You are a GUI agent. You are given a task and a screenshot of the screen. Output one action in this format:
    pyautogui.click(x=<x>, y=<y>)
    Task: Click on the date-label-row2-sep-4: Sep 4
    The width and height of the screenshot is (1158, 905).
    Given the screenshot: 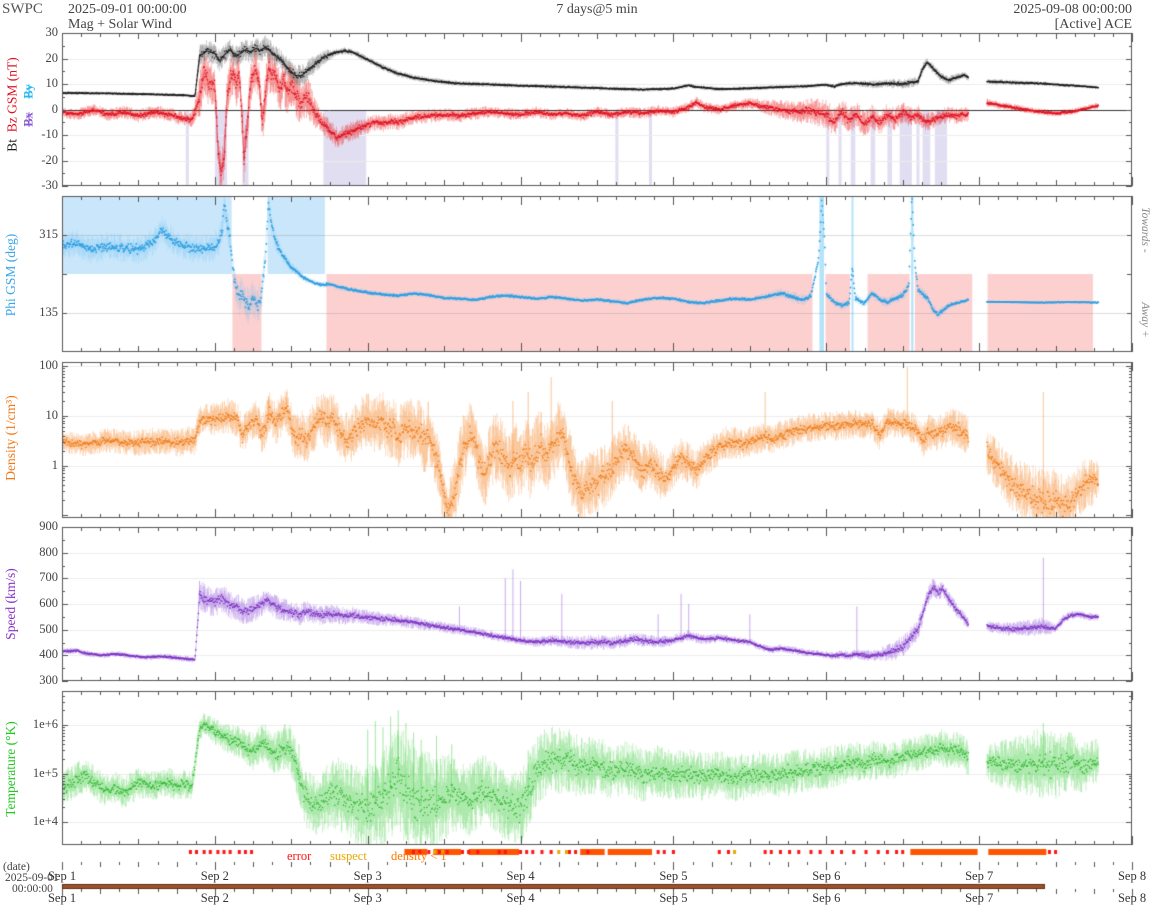 What is the action you would take?
    pyautogui.click(x=520, y=898)
    